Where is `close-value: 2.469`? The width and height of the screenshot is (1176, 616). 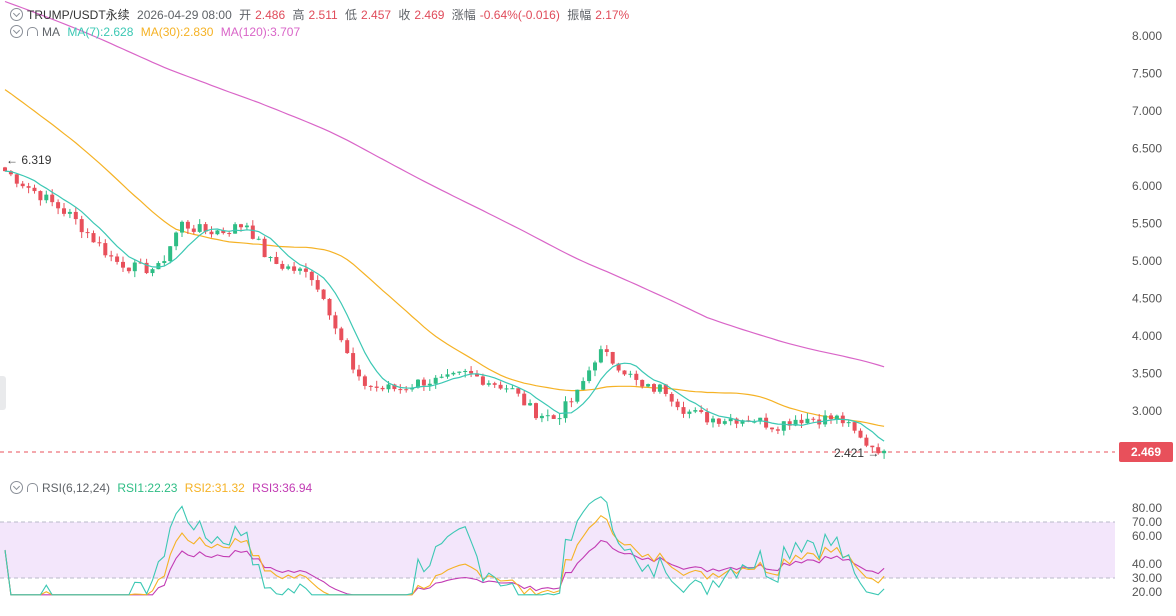
close-value: 2.469 is located at coordinates (429, 15).